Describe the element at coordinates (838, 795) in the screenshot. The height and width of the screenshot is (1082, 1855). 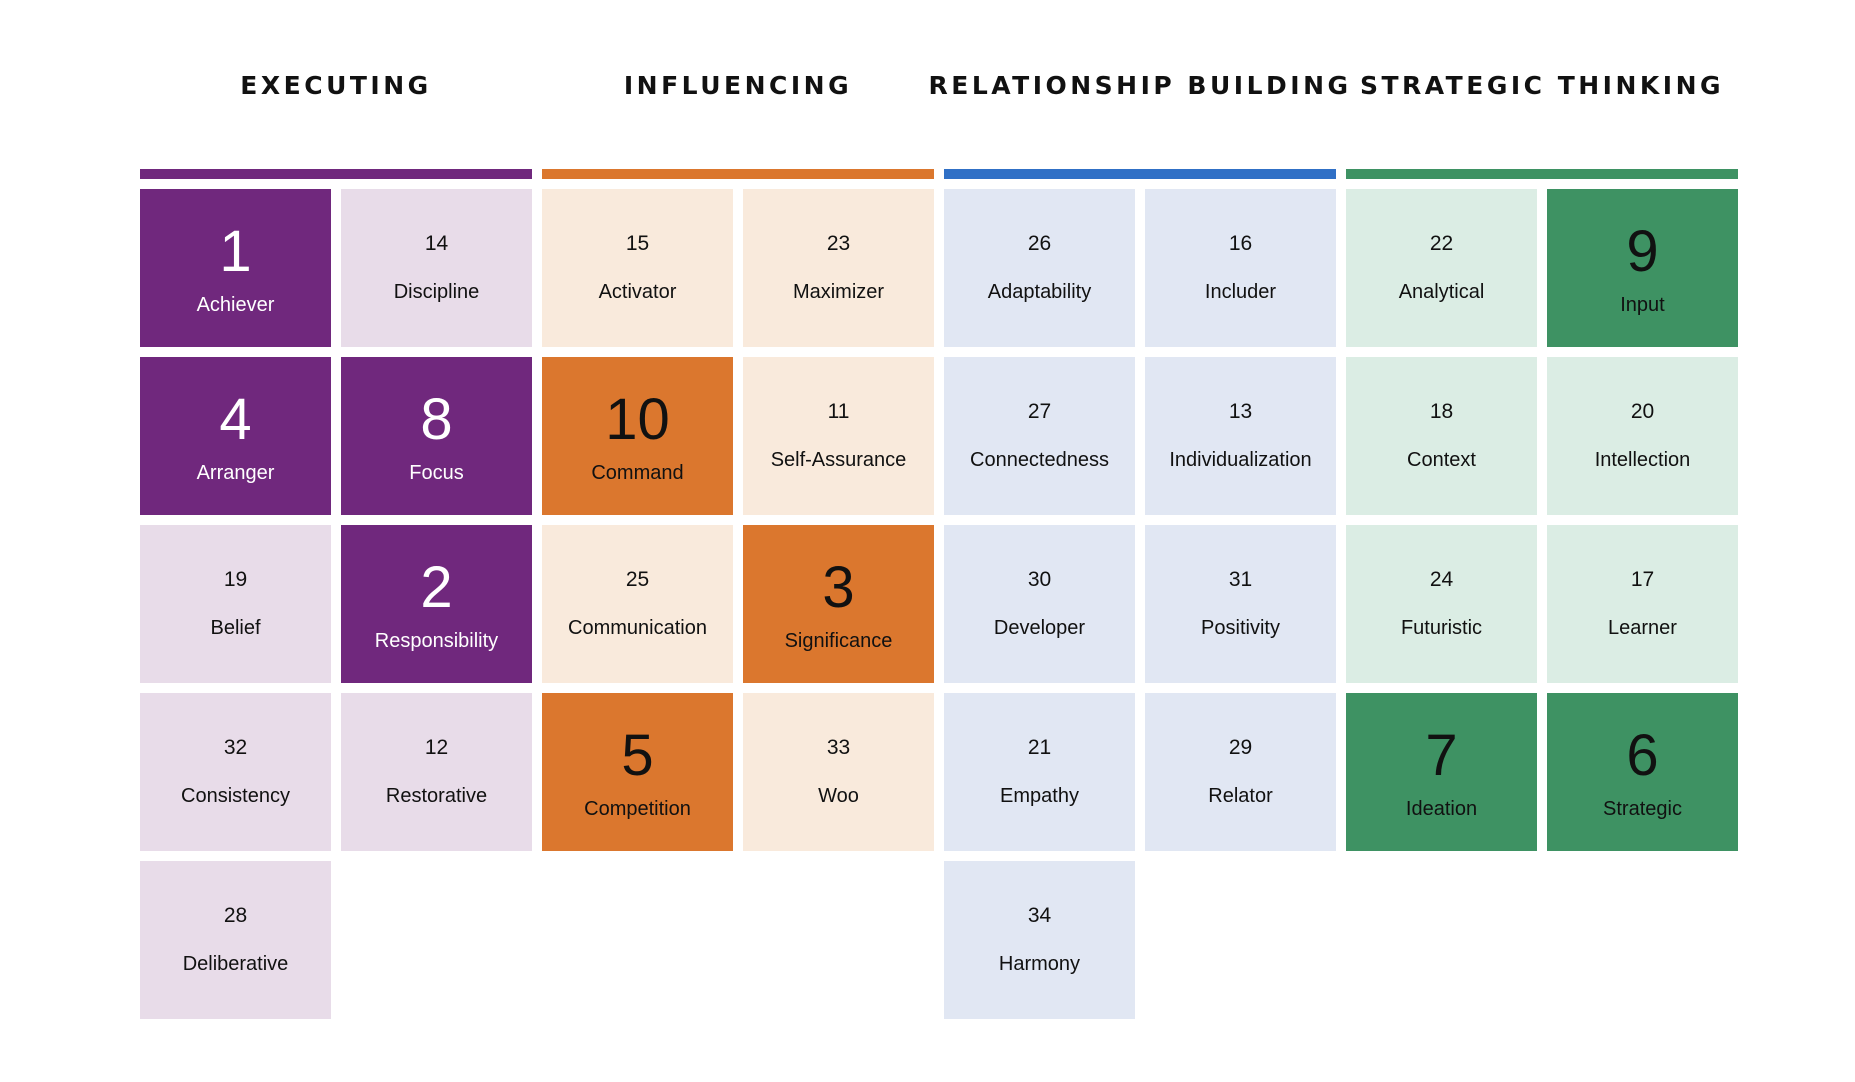
I see `theme-name: Woo` at that location.